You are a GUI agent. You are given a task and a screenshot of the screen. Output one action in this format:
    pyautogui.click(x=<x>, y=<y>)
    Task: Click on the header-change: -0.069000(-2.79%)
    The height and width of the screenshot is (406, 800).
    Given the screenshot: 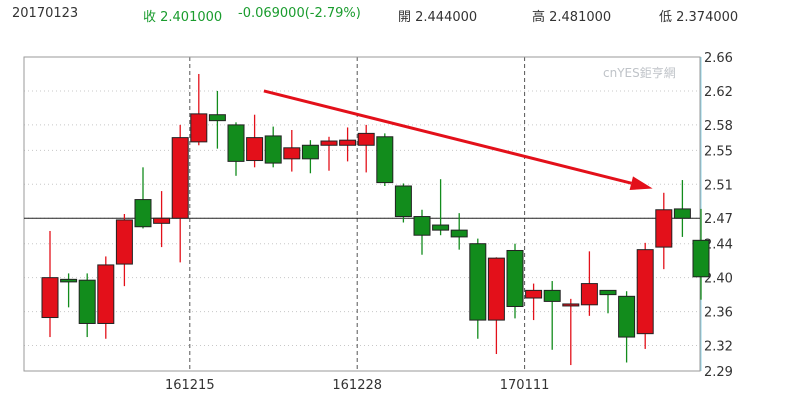 What is the action you would take?
    pyautogui.click(x=299, y=13)
    